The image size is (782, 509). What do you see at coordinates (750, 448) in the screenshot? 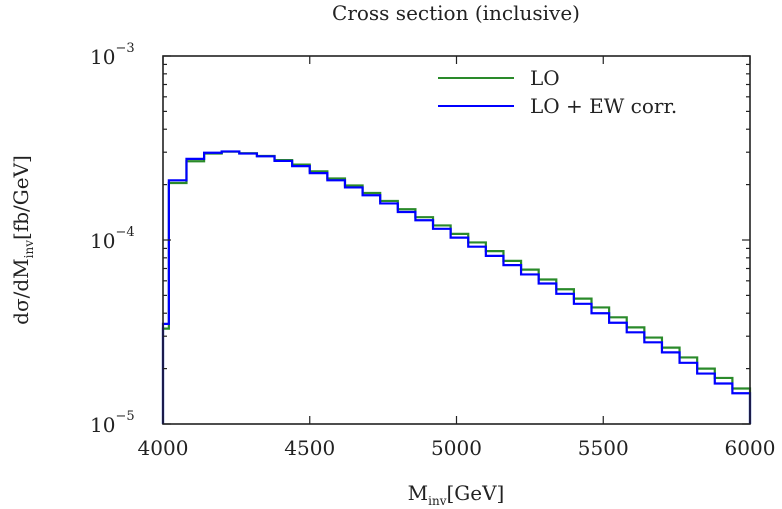
I see `x-tick-label: 6000` at bounding box center [750, 448].